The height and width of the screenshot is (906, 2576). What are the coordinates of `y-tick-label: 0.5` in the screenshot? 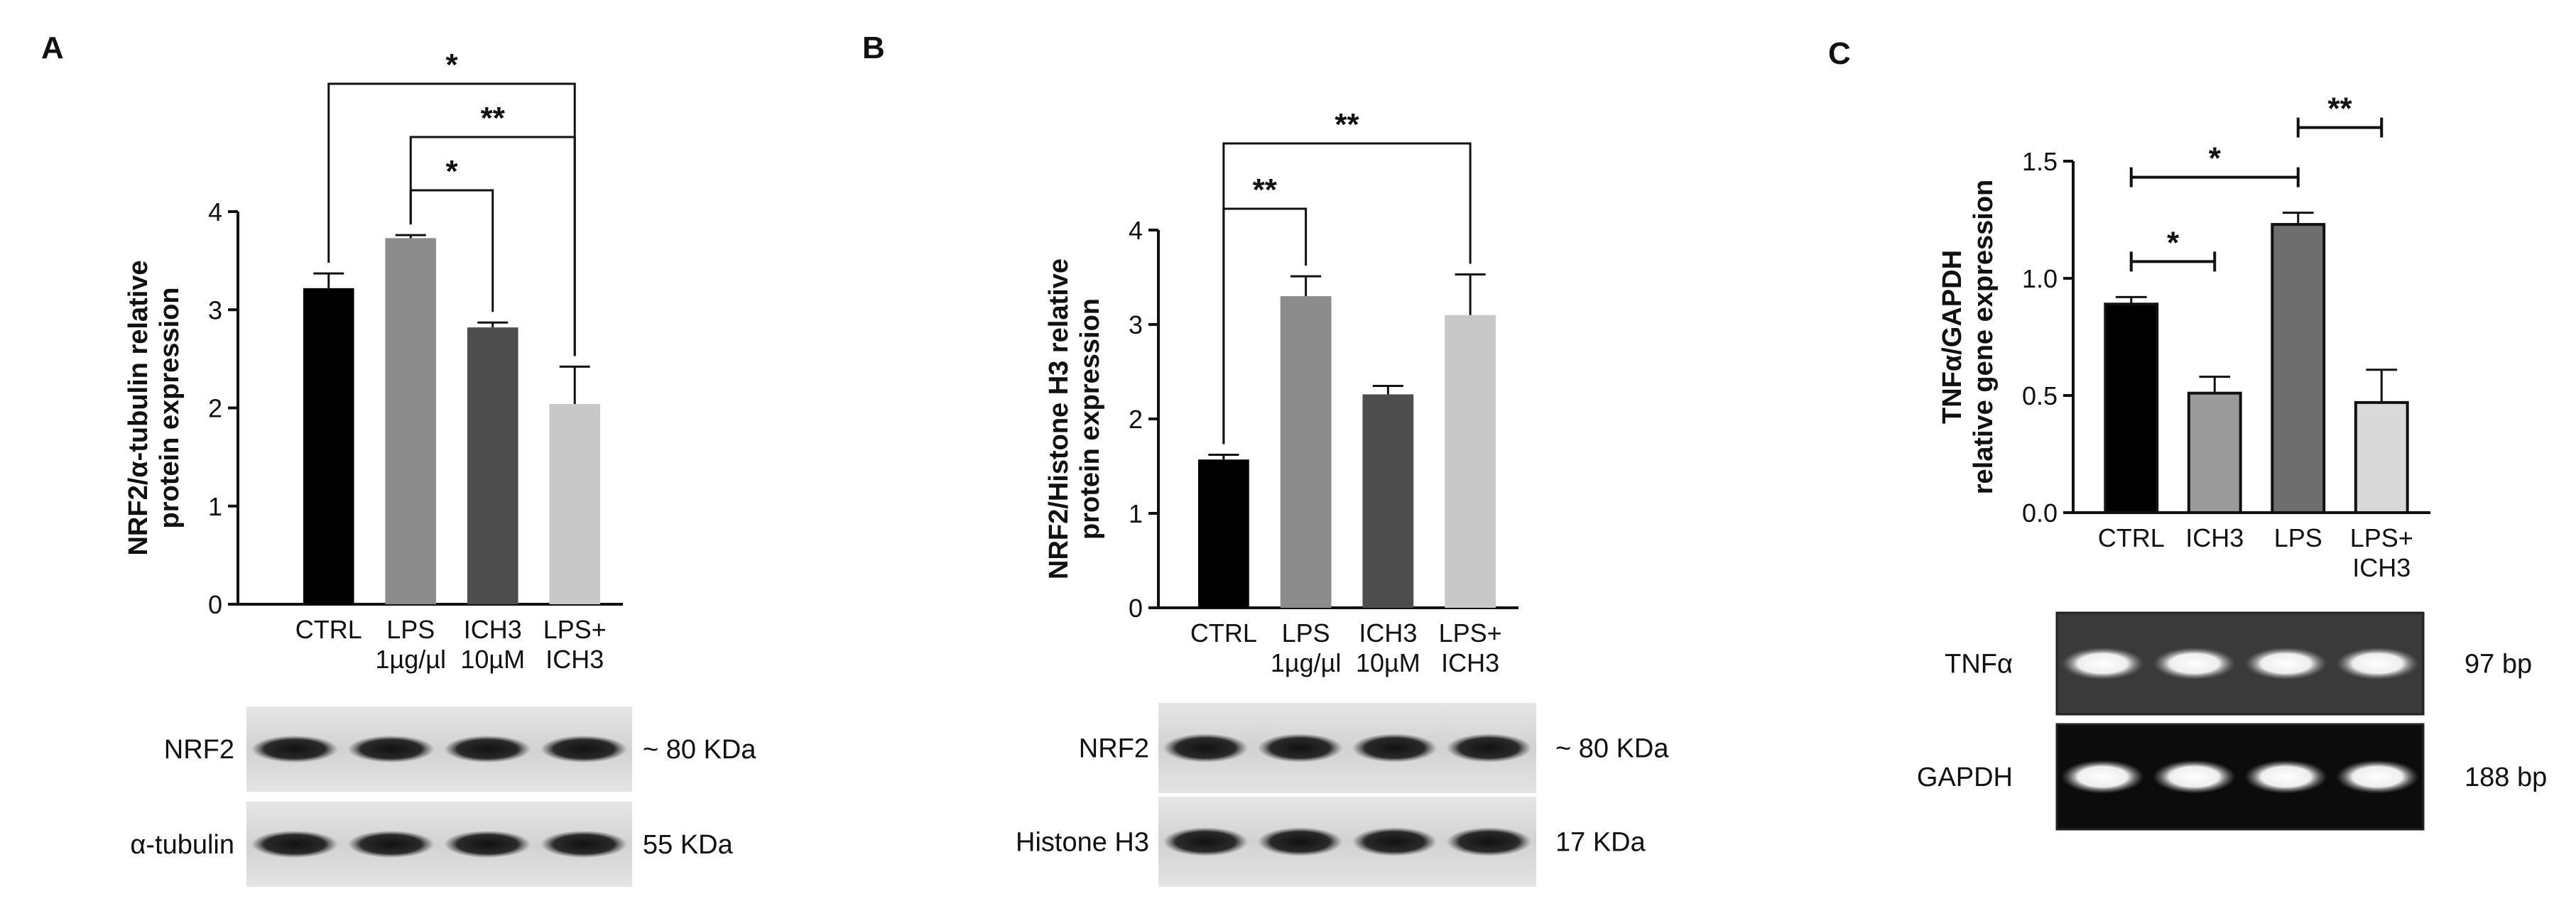 It's located at (2040, 395).